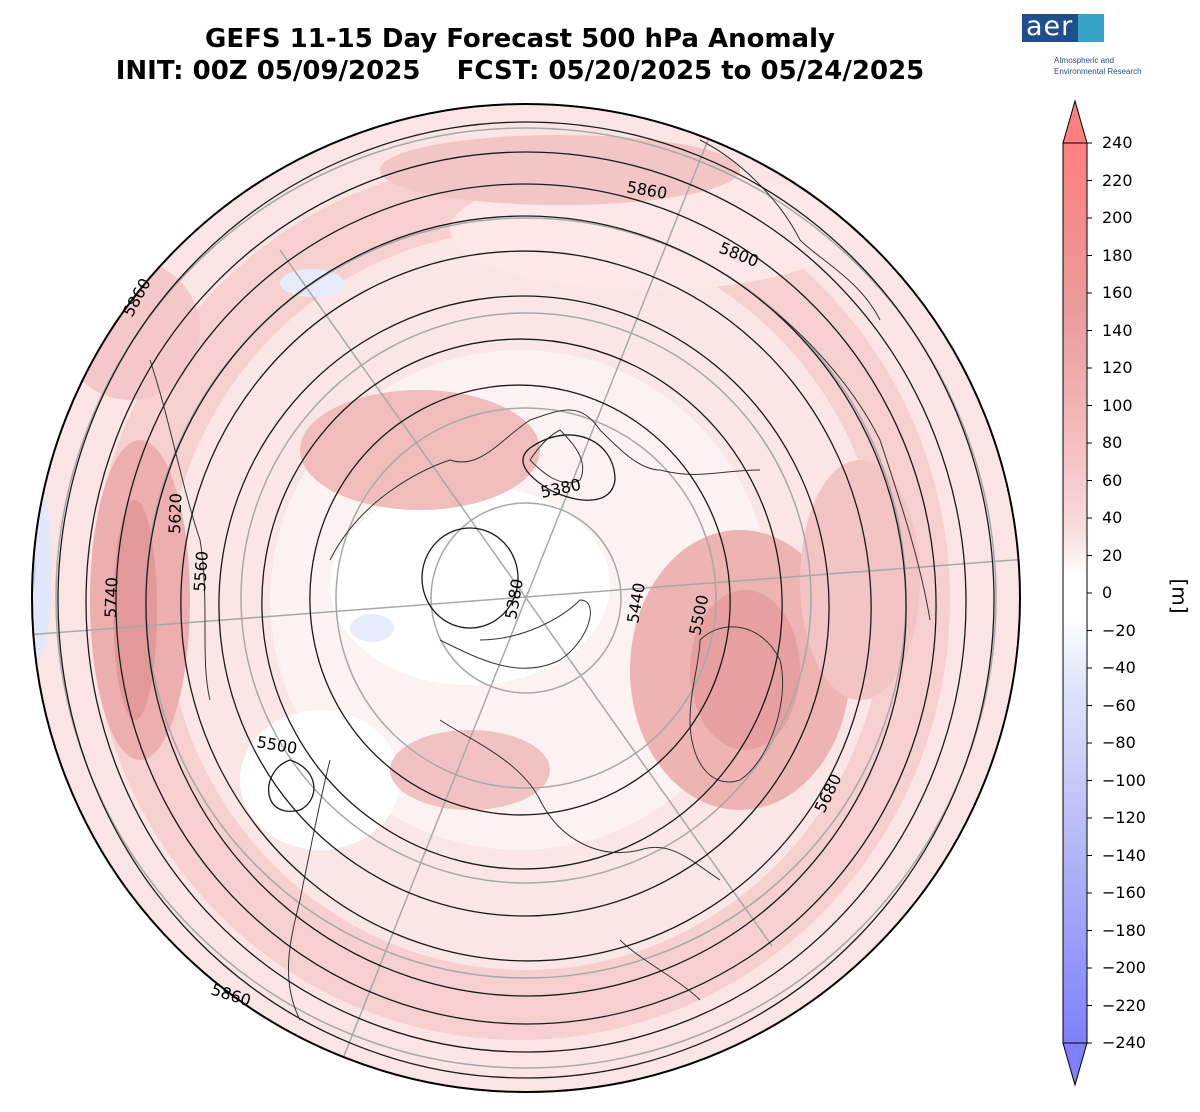 This screenshot has width=1200, height=1112. Describe the element at coordinates (1112, 555) in the screenshot. I see `colorbar-tick-label: 20` at that location.